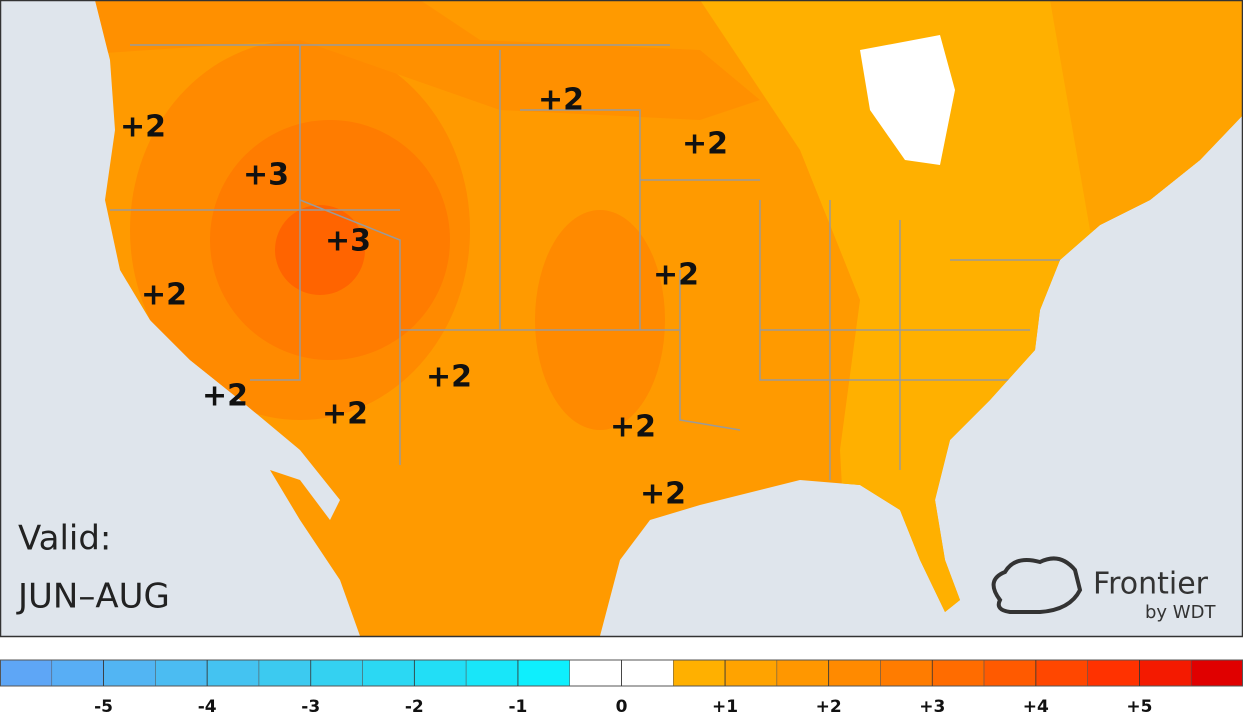  I want to click on legend-tick-label: +3, so click(932, 707).